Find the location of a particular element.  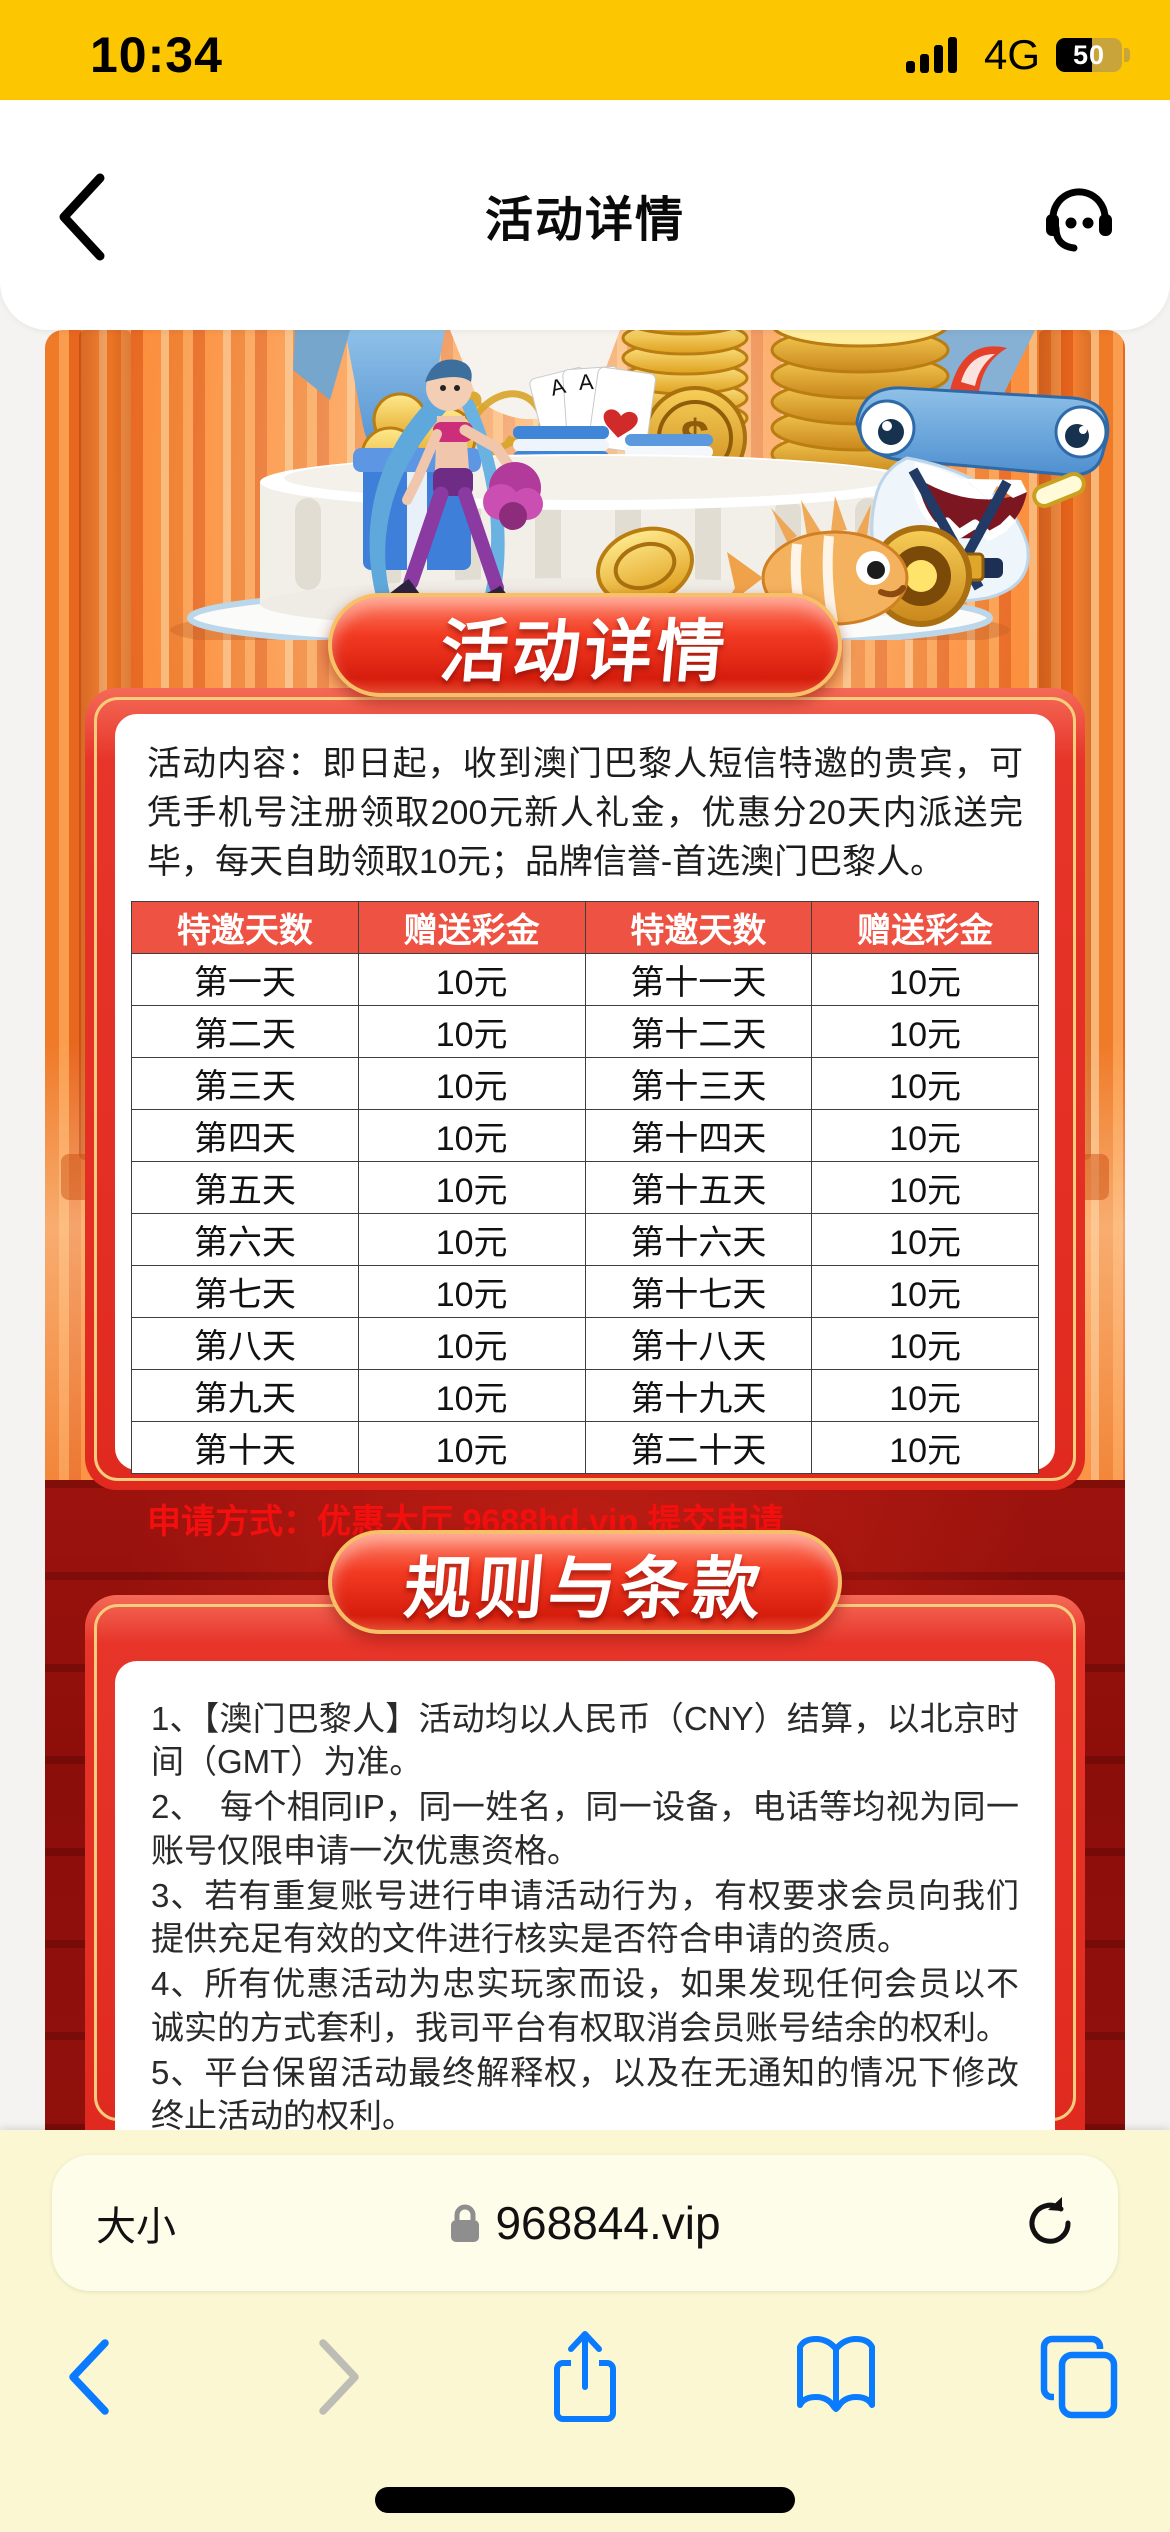

table-row: 第八天 10元 第十八天 10元 is located at coordinates (585, 1343).